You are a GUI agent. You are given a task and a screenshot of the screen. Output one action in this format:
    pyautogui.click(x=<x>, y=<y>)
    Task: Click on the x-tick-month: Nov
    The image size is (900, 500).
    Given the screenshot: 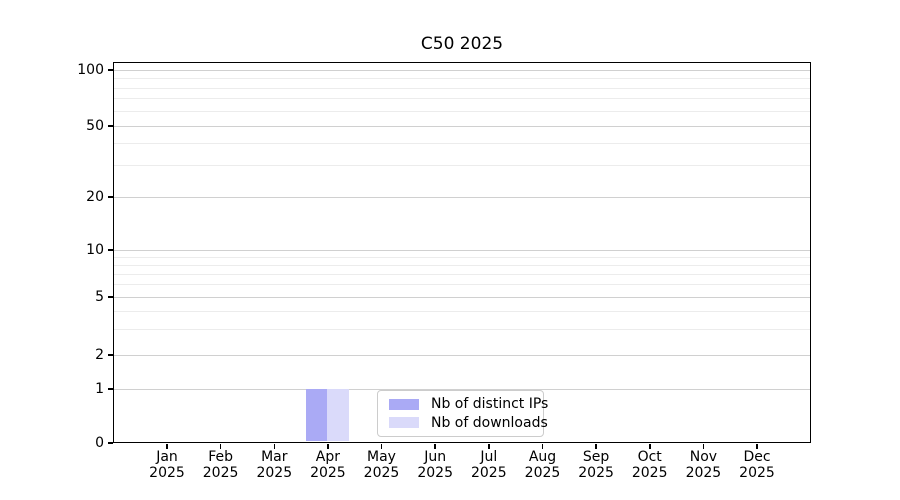 What is the action you would take?
    pyautogui.click(x=703, y=457)
    